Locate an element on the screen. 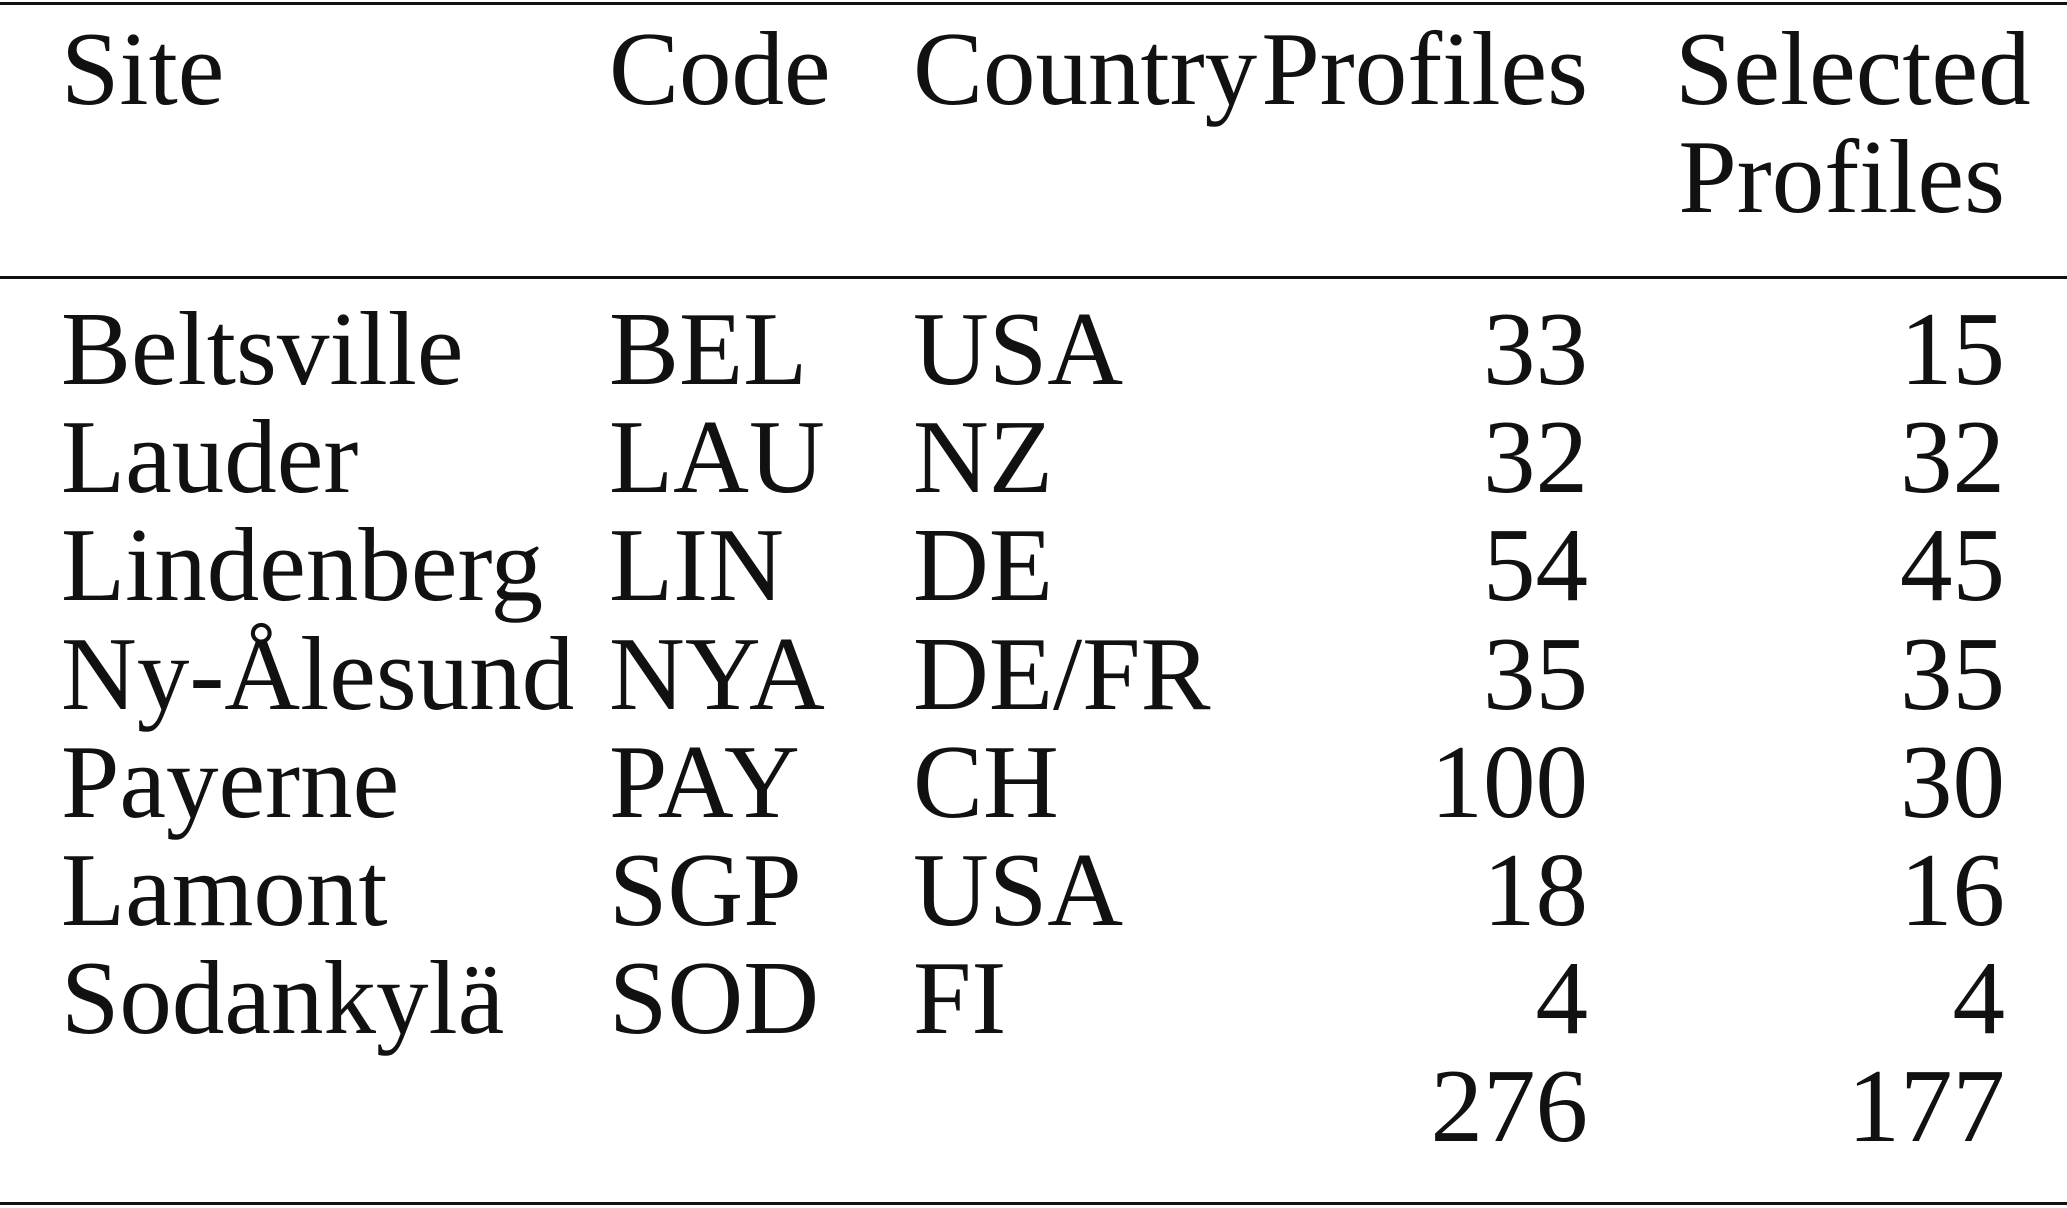 The height and width of the screenshot is (1208, 2067). bottom-rule is located at coordinates (1033, 1203).